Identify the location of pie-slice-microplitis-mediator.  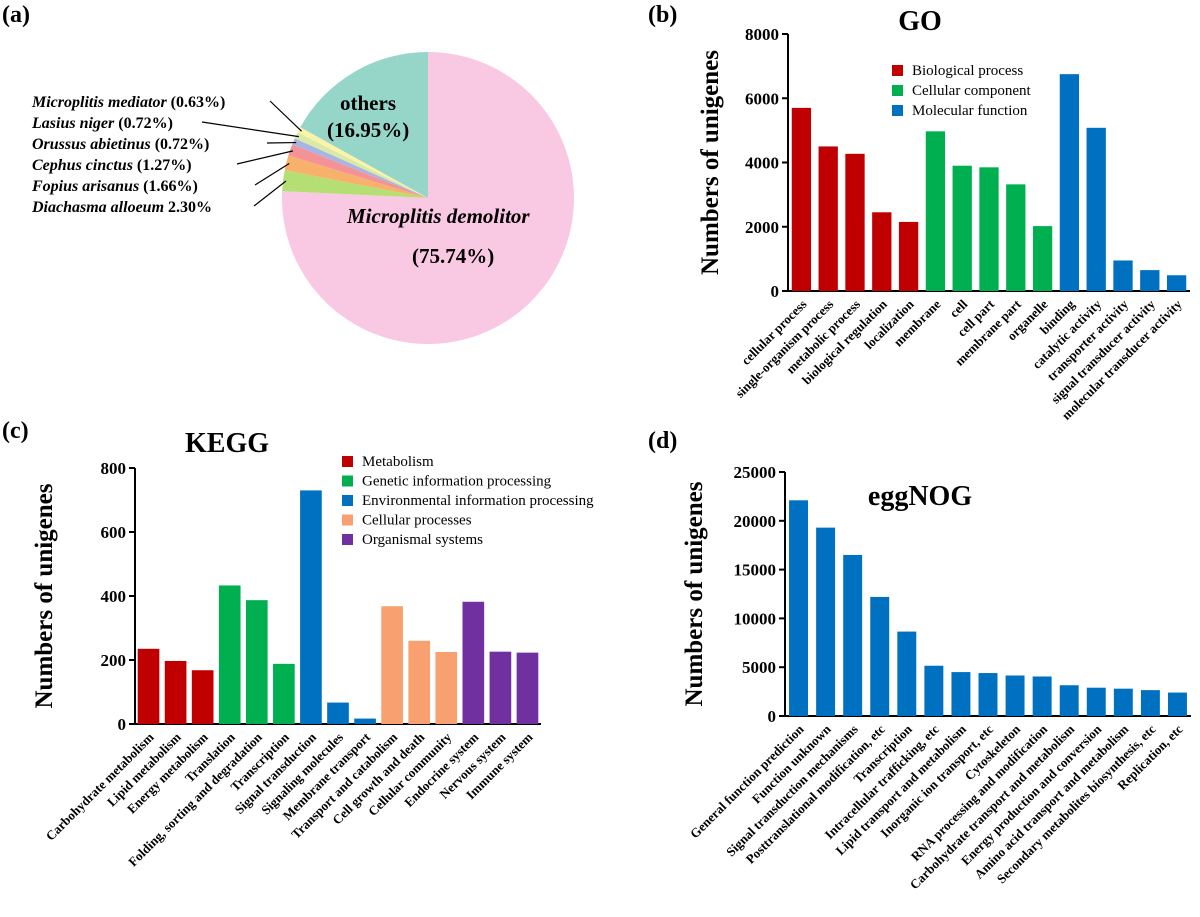
(362, 162).